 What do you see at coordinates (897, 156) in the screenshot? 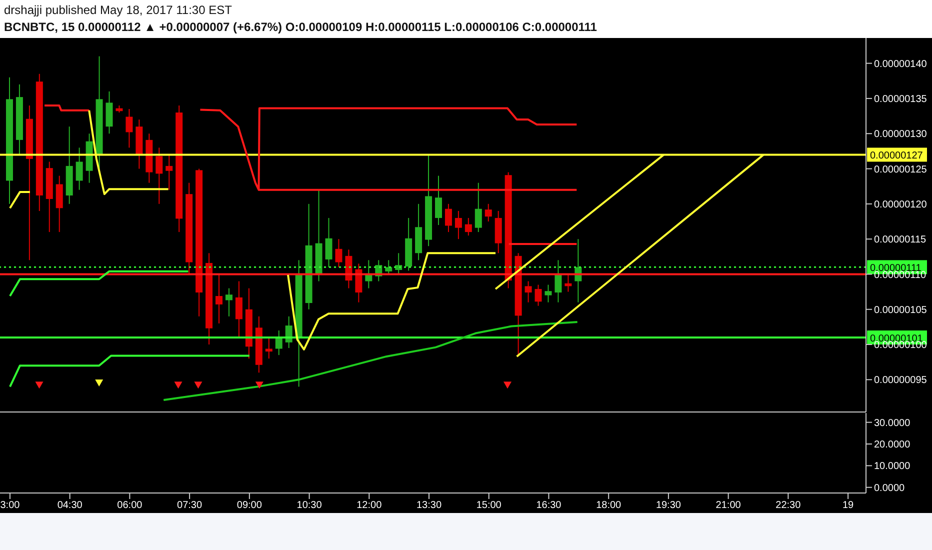
I see `ref-line-label: 0.00000127` at bounding box center [897, 156].